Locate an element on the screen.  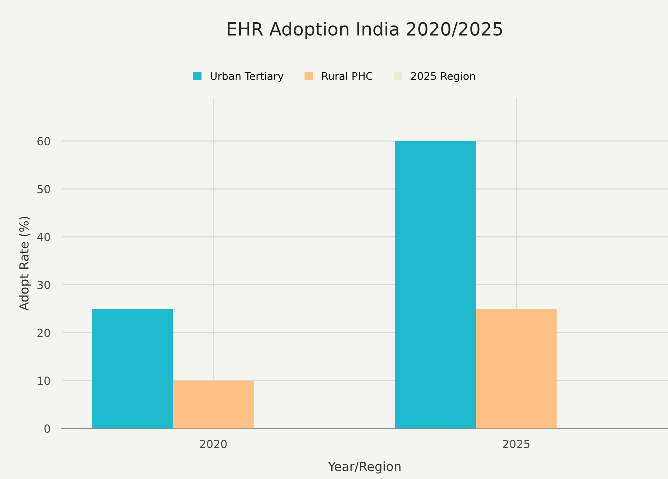
y-tick-label: 60 is located at coordinates (44, 141).